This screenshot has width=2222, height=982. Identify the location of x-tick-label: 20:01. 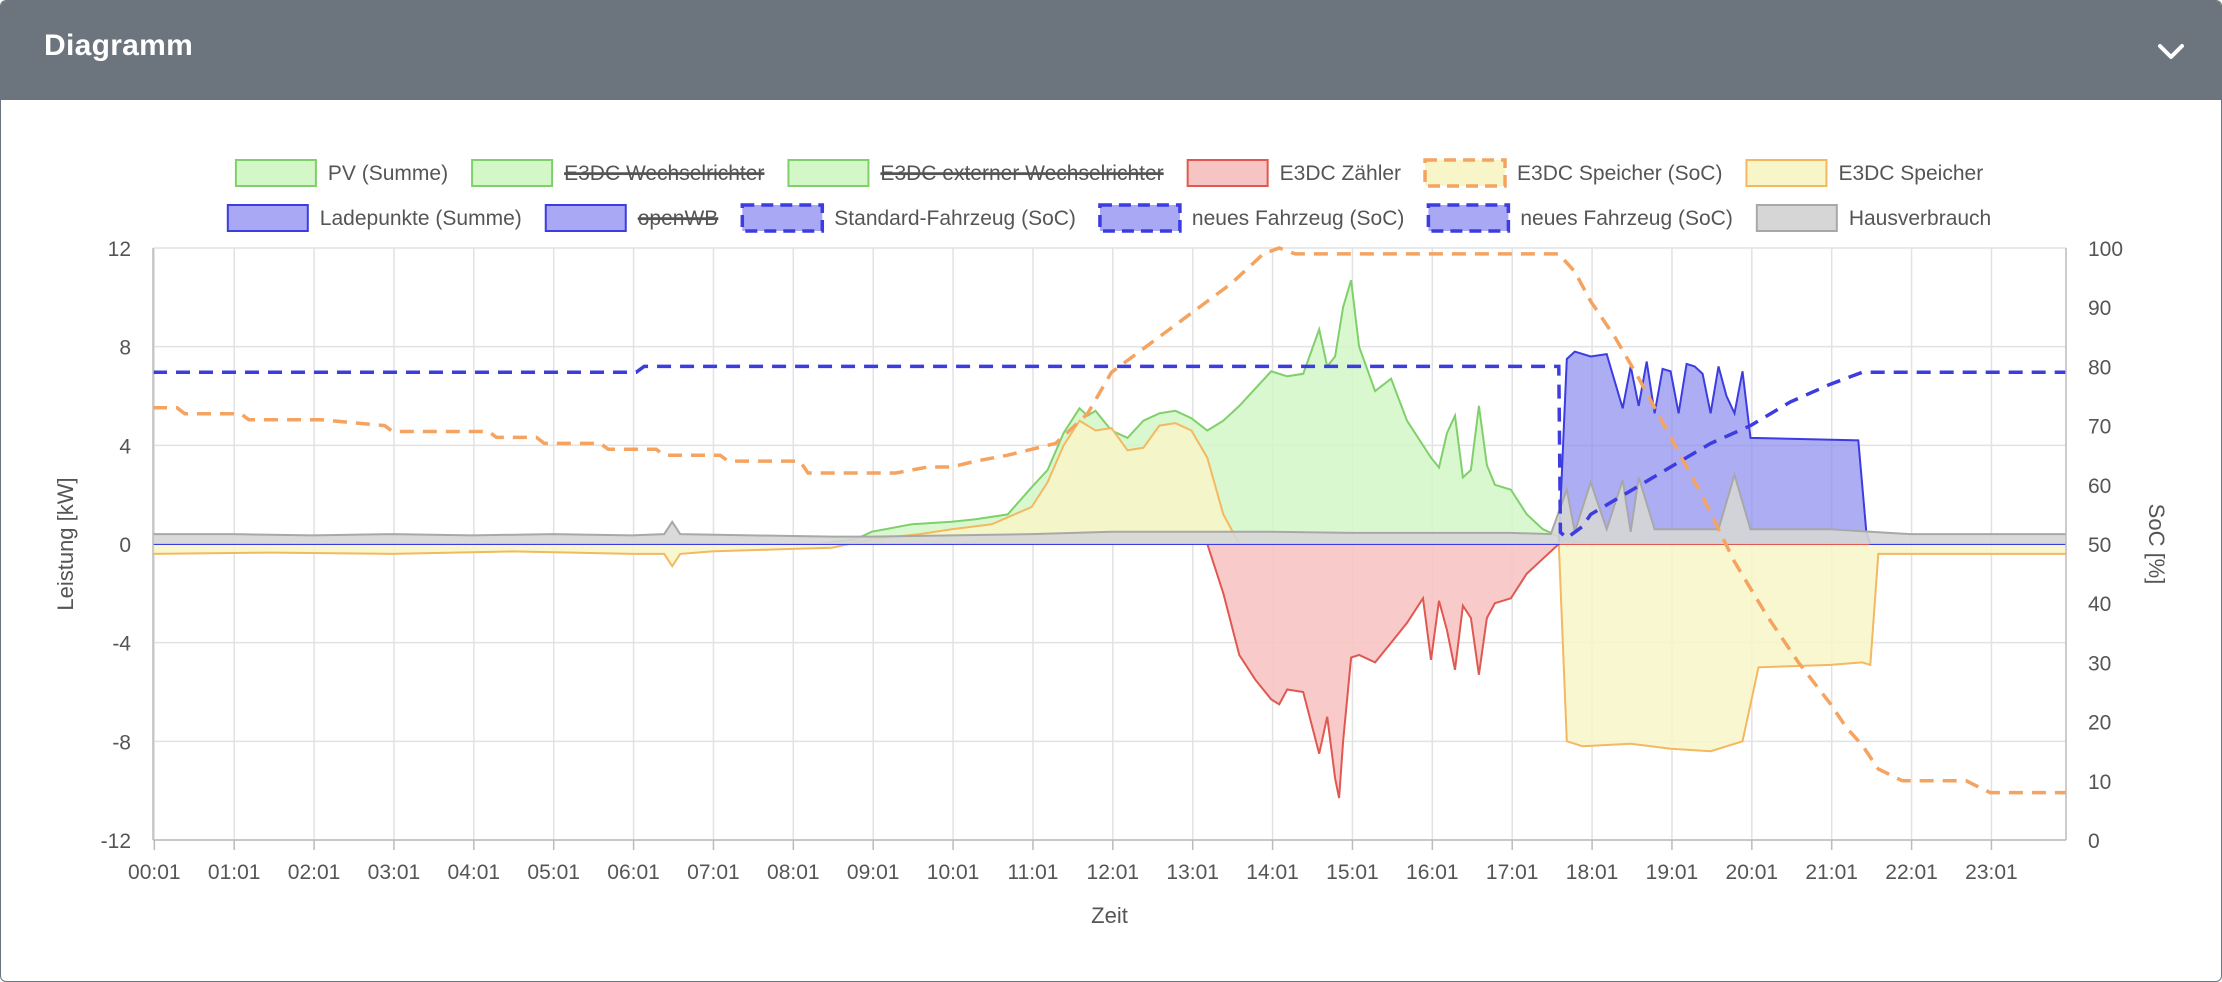
(1752, 872).